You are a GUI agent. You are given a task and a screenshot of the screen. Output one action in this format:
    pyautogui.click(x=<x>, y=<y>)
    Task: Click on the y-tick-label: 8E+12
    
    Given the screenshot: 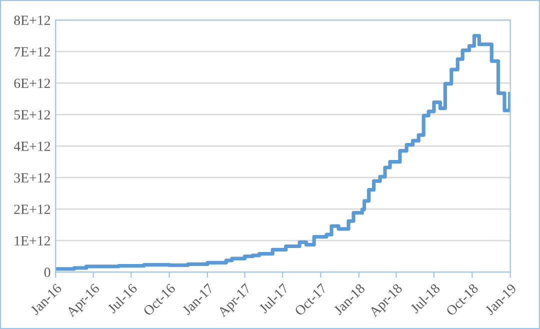 What is the action you would take?
    pyautogui.click(x=32, y=21)
    